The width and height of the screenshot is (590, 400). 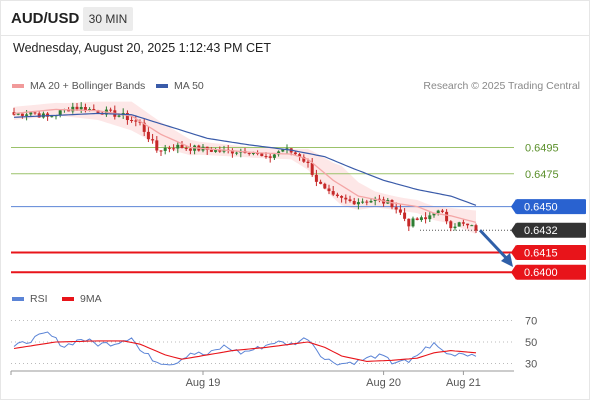 I want to click on legend-rsi-swatch, so click(x=18, y=299).